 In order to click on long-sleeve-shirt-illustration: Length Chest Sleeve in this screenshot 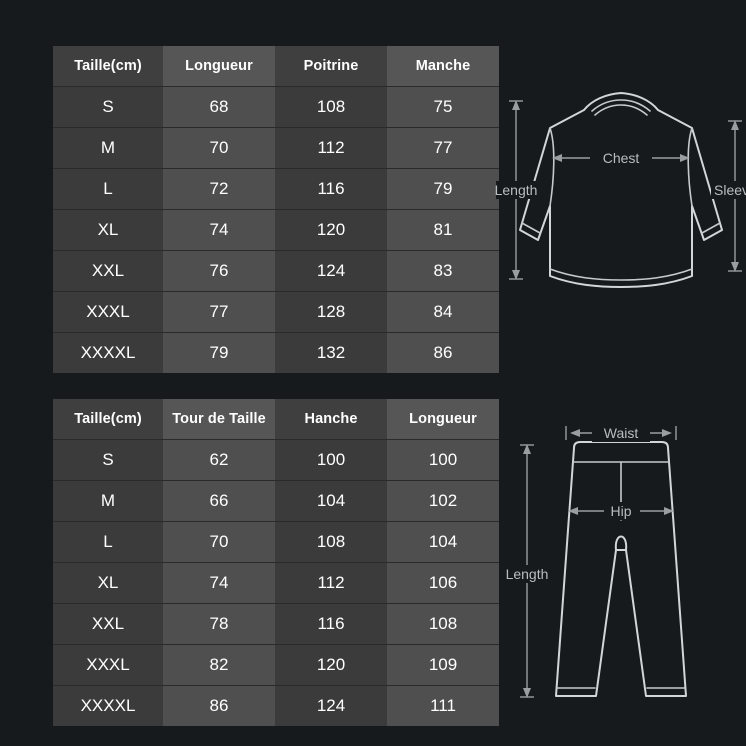, I will do `click(620, 190)`.